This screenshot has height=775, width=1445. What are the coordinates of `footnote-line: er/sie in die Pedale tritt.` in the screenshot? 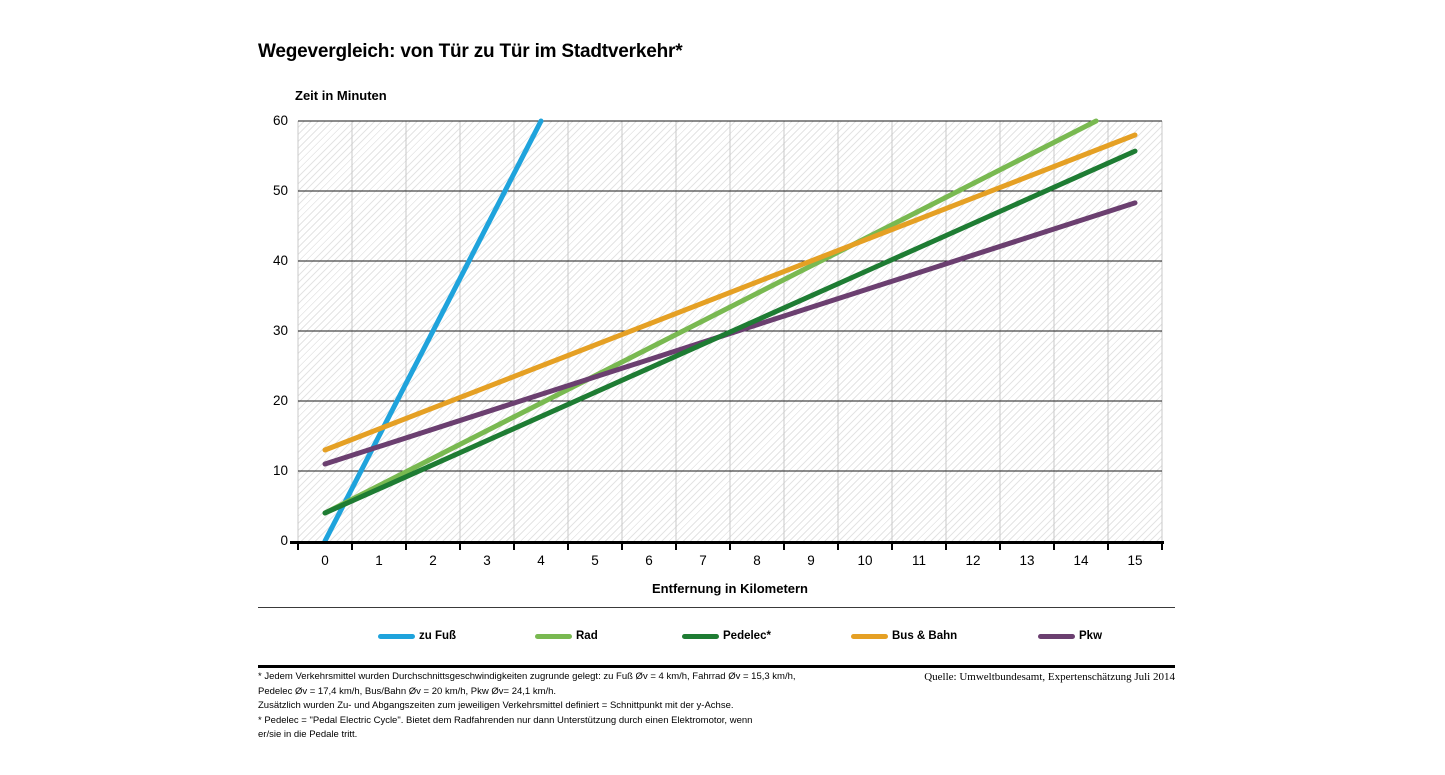 It's located at (308, 735).